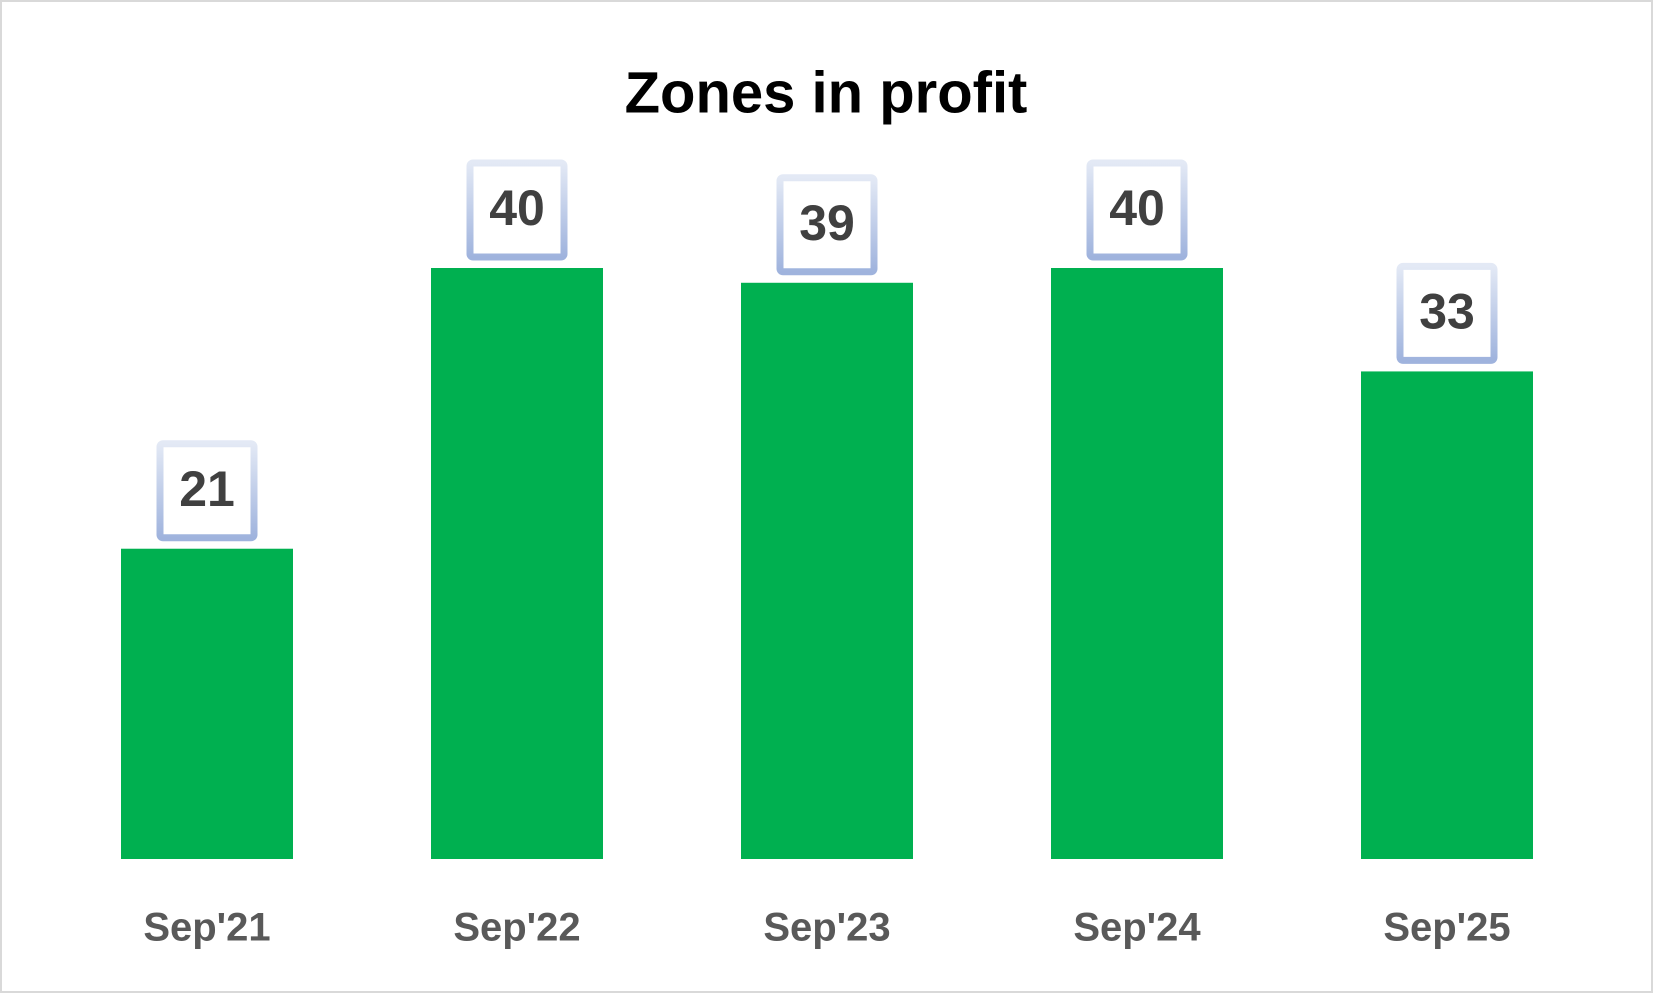  I want to click on x-tick-label: Sep'24, so click(1137, 928).